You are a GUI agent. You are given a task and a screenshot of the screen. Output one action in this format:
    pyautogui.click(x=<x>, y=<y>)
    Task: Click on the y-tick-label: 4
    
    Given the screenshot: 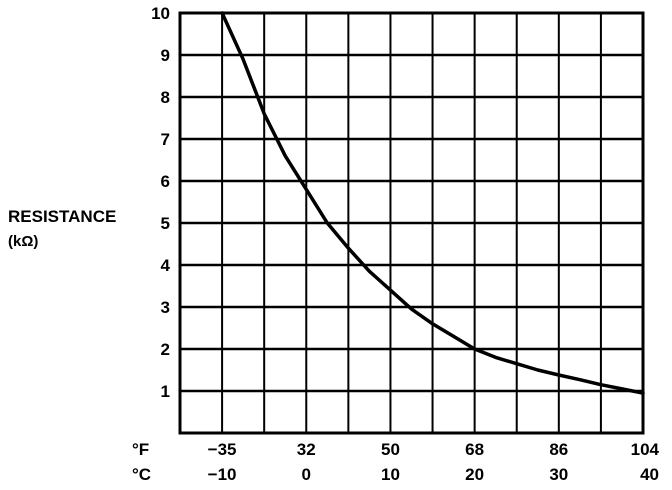 What is the action you would take?
    pyautogui.click(x=166, y=265)
    